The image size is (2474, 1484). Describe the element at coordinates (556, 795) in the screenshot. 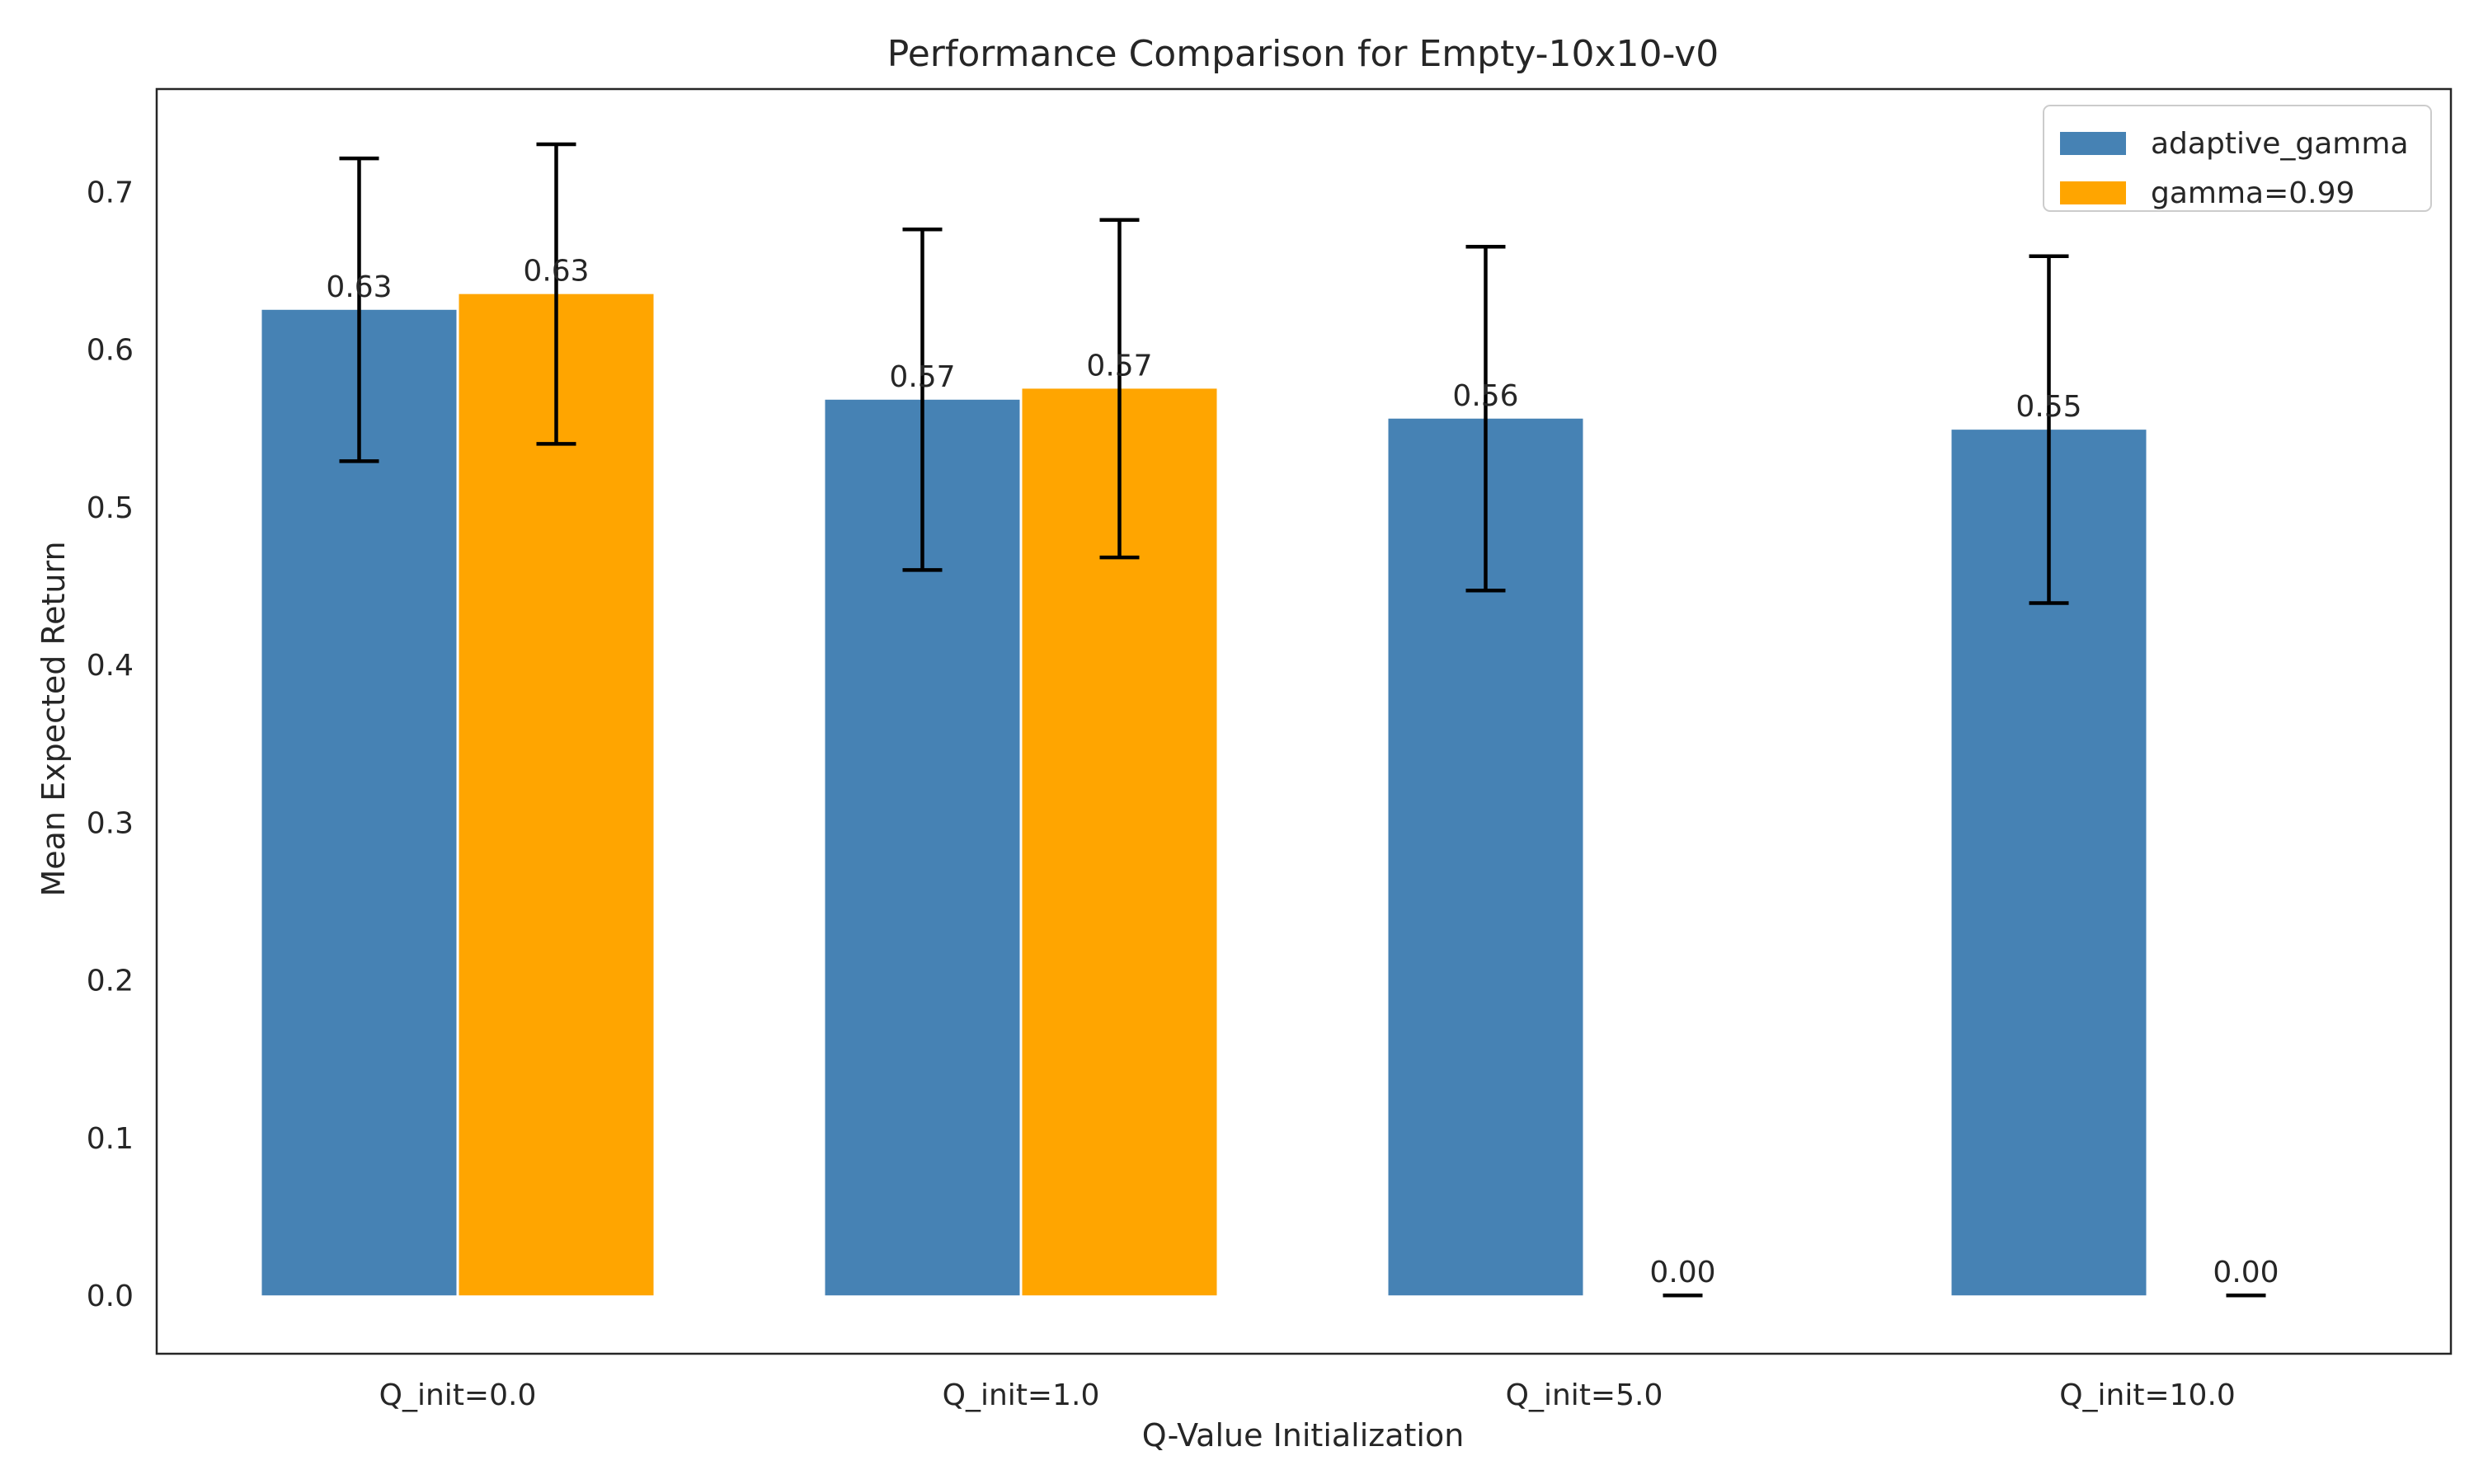

I see `bar-gamma=0.99-0` at that location.